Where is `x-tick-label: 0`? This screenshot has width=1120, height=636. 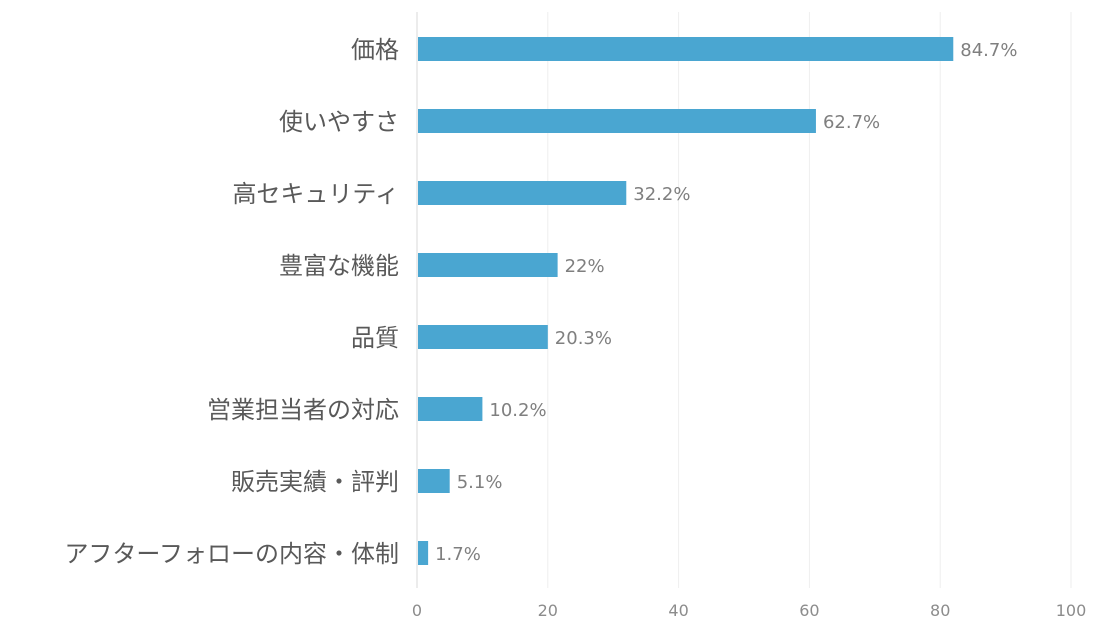 x-tick-label: 0 is located at coordinates (417, 610).